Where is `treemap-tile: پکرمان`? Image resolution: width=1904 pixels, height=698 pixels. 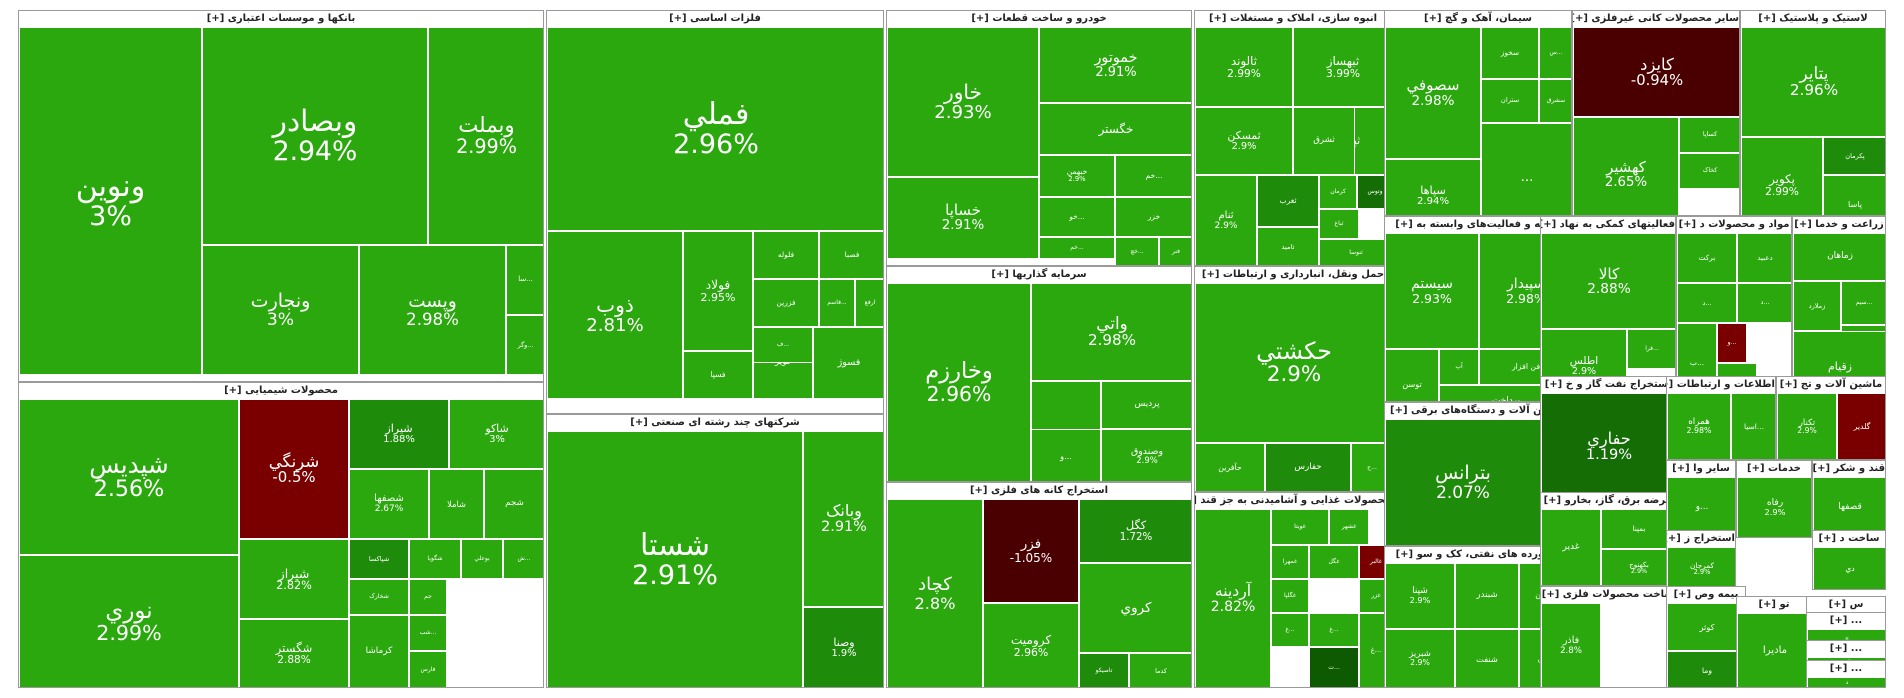 treemap-tile: پکرمان is located at coordinates (1854, 156).